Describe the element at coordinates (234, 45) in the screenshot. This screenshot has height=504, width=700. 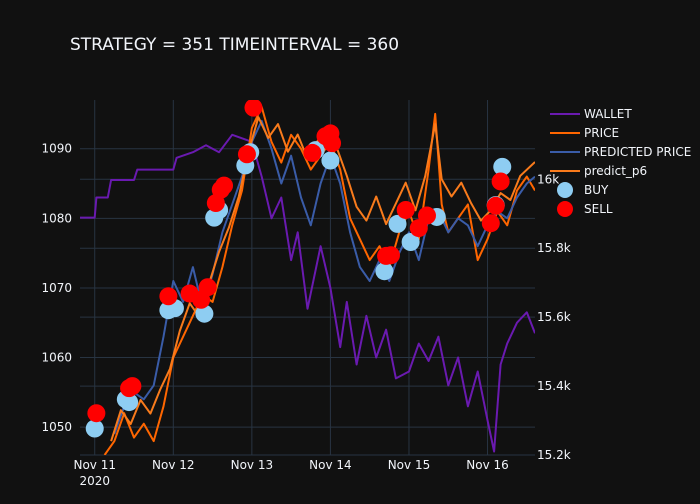
I see `chart-title: STRATEGY = 351 TIMEINTERVAL = 360` at that location.